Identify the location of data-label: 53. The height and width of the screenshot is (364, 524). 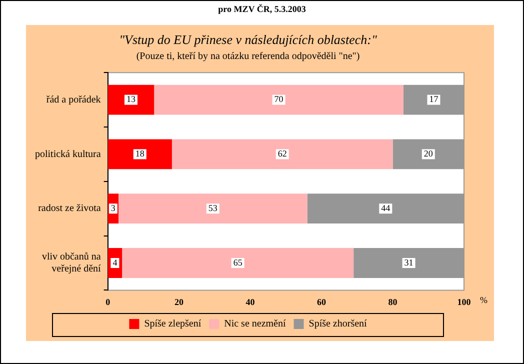
(213, 207).